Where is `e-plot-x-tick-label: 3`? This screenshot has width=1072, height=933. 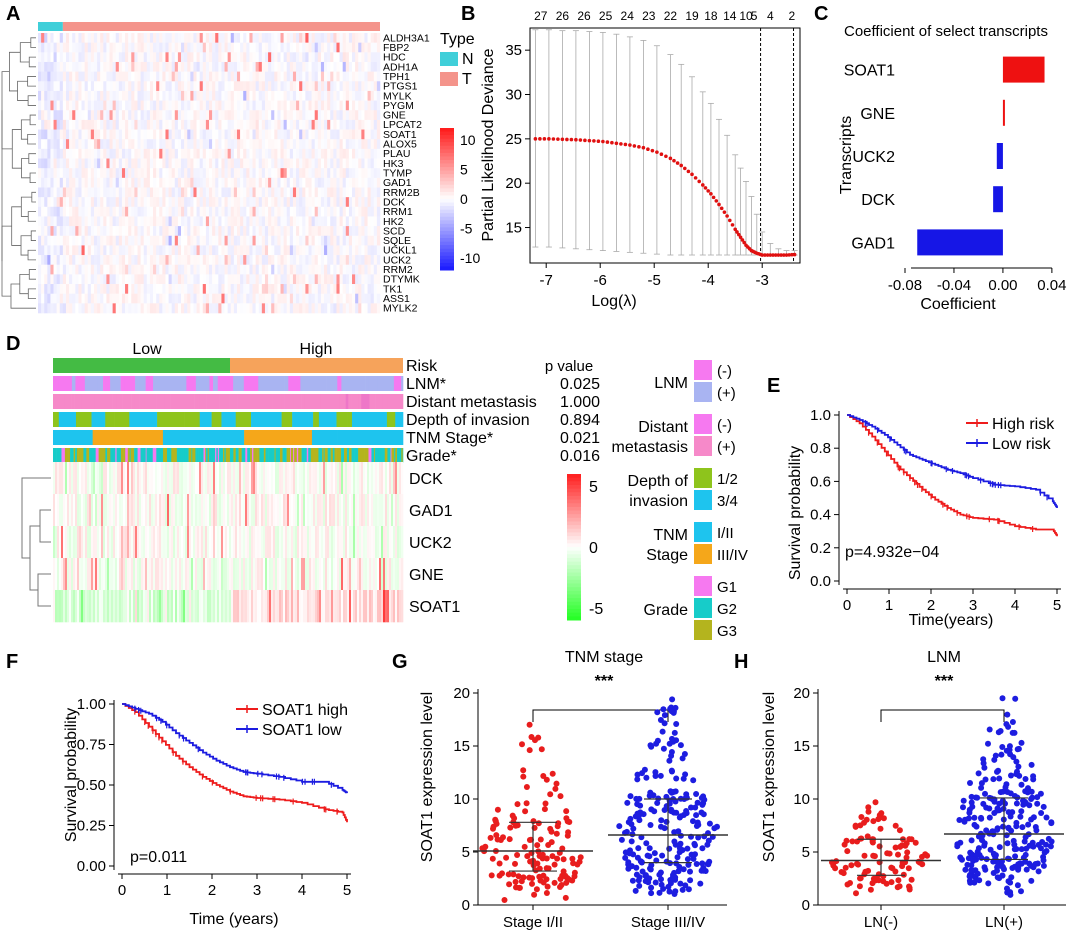 e-plot-x-tick-label: 3 is located at coordinates (973, 605).